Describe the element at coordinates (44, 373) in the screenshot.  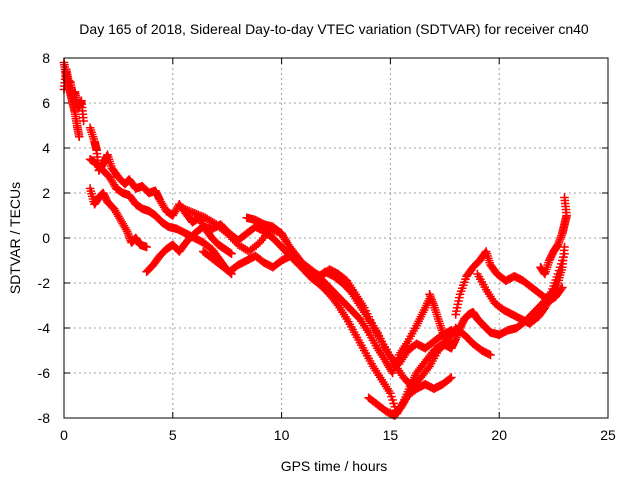
I see `y-tick-label: -6` at that location.